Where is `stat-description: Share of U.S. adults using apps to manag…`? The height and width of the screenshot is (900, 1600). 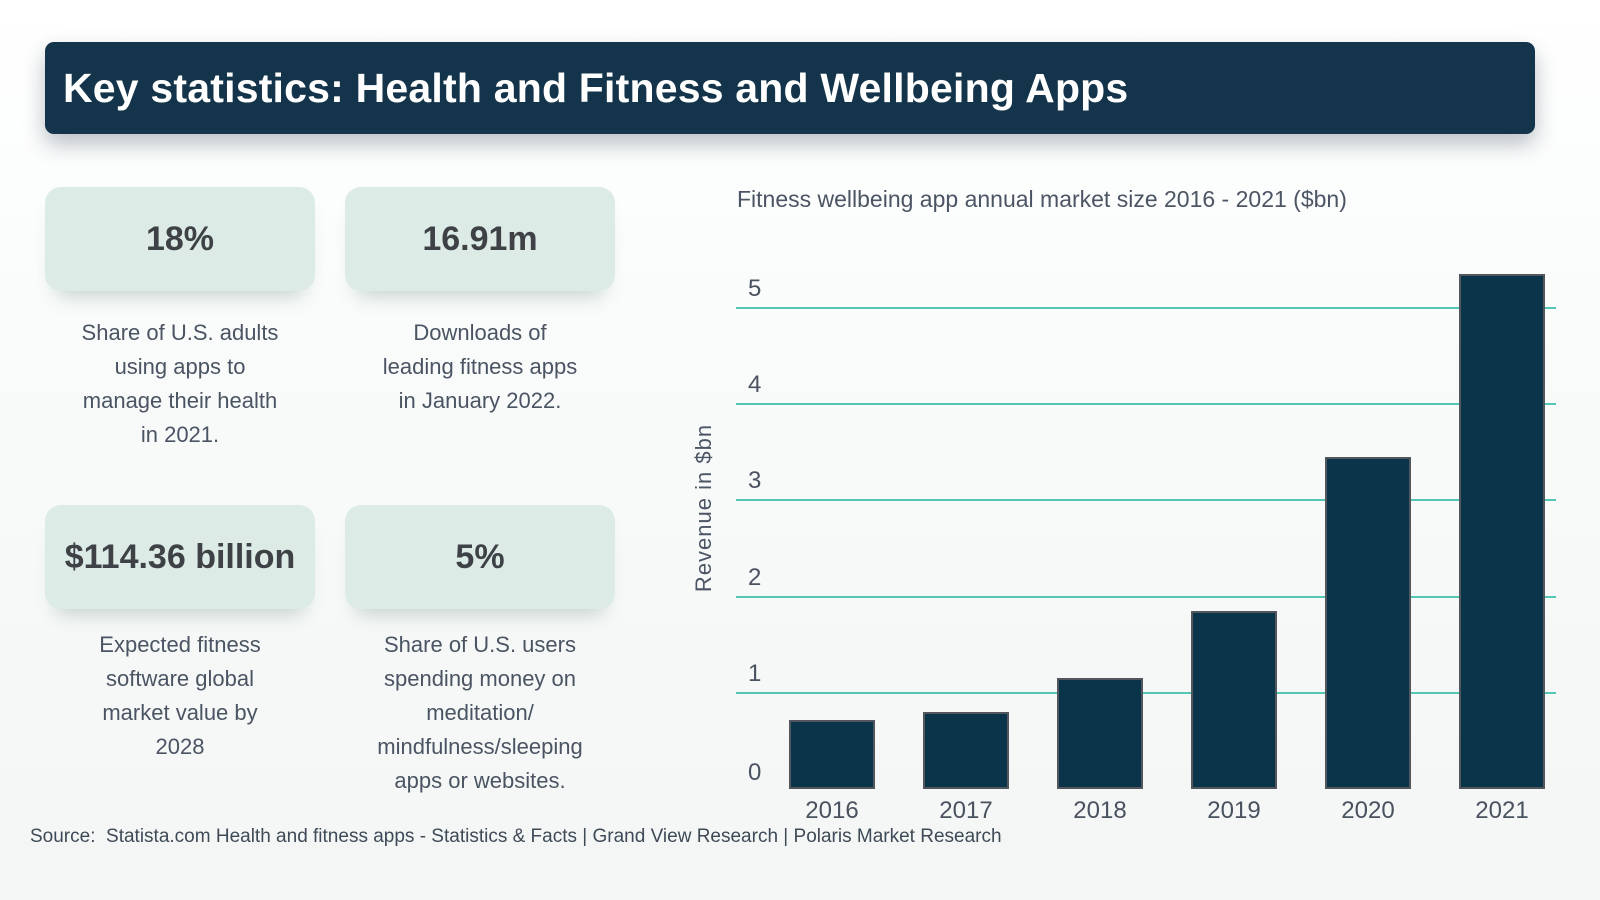
stat-description: Share of U.S. adults using apps to manag… is located at coordinates (180, 383).